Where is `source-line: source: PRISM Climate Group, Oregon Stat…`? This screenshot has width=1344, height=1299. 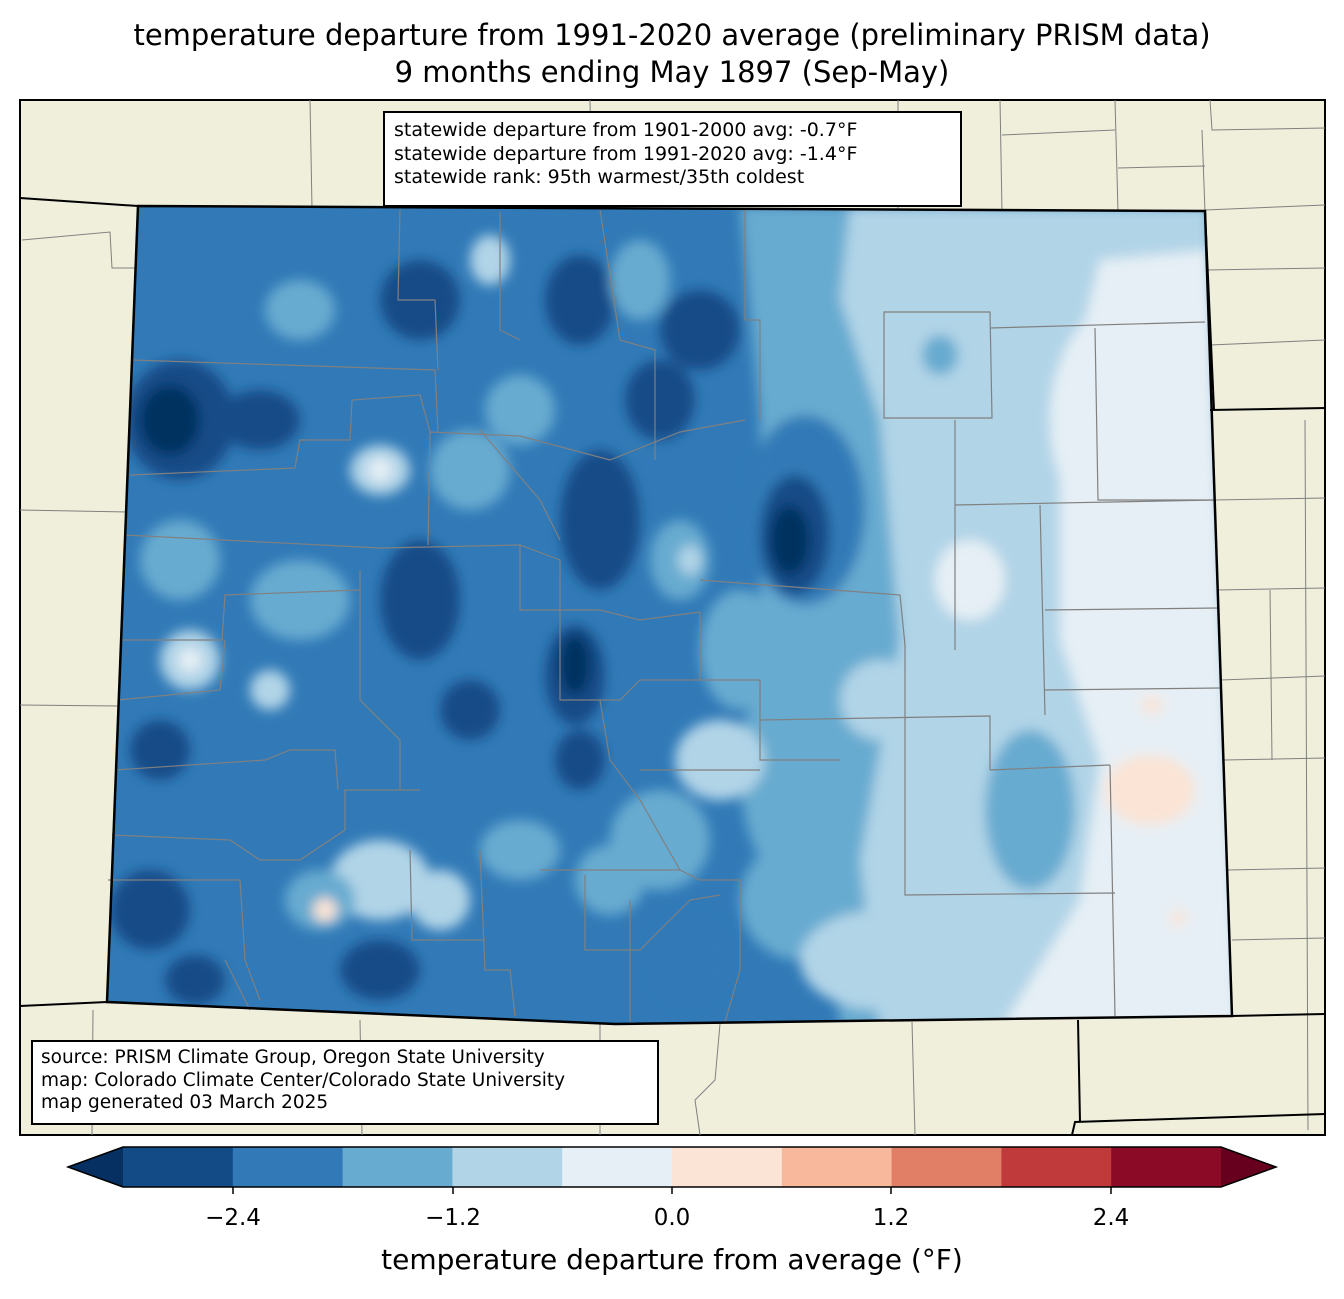
source-line: source: PRISM Climate Group, Oregon Stat… is located at coordinates (293, 1057).